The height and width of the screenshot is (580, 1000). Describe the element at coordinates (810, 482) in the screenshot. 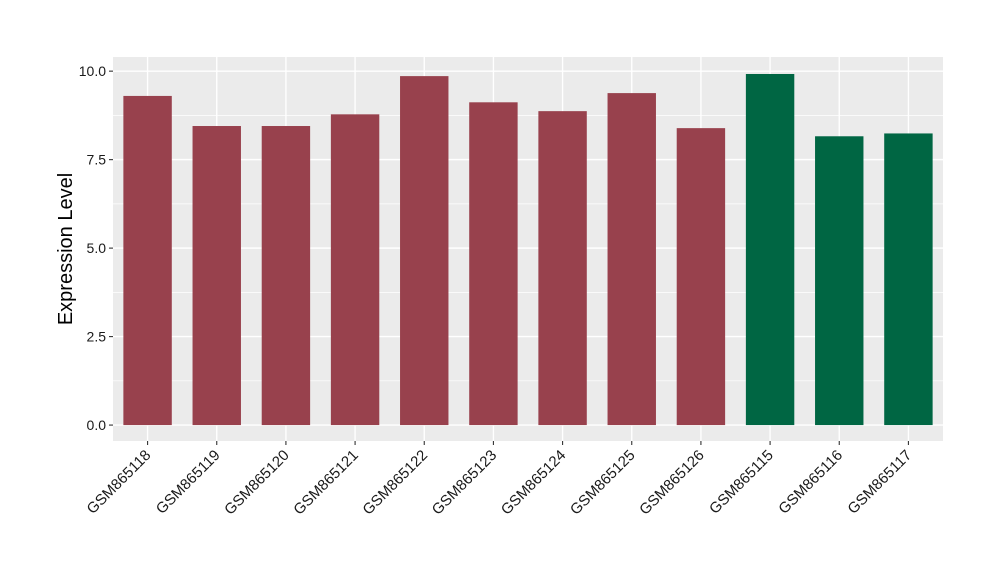

I see `x-tick-label: GSM865116` at that location.